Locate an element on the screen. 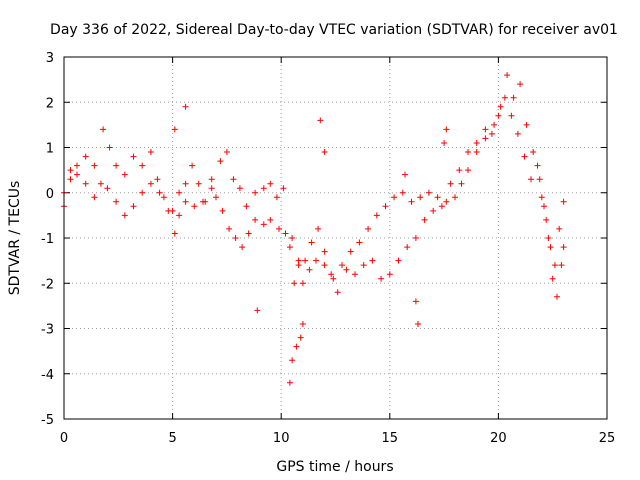  x-tick-label: 25 is located at coordinates (607, 438).